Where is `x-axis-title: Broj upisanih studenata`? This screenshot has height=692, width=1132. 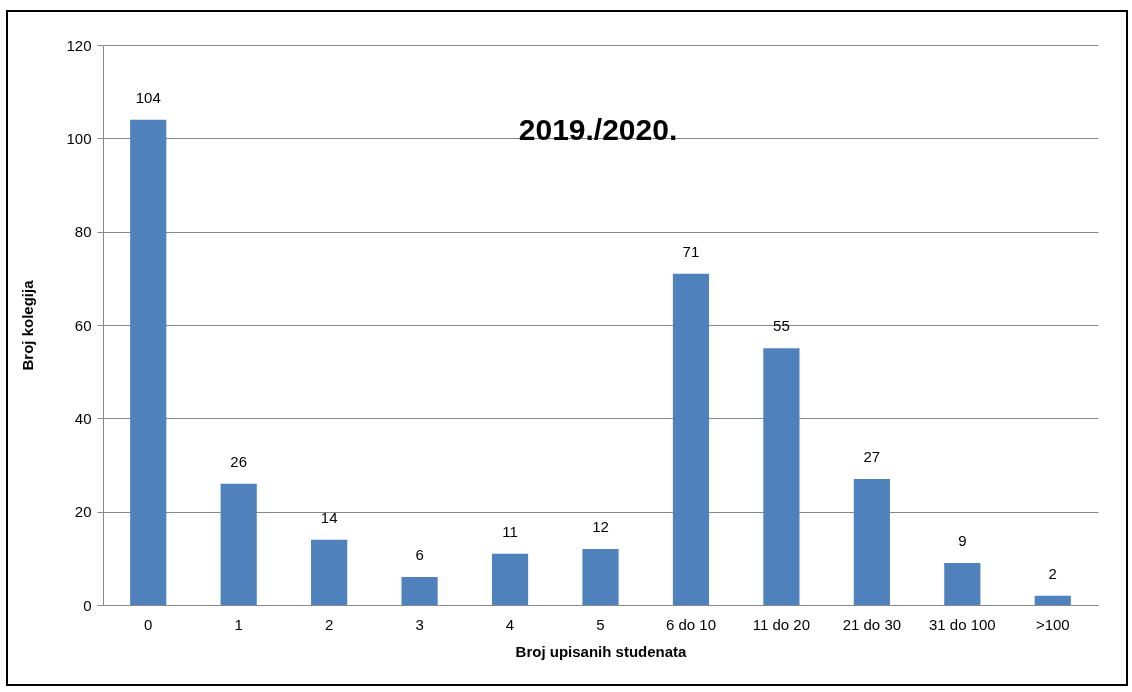
x-axis-title: Broj upisanih studenata is located at coordinates (601, 651).